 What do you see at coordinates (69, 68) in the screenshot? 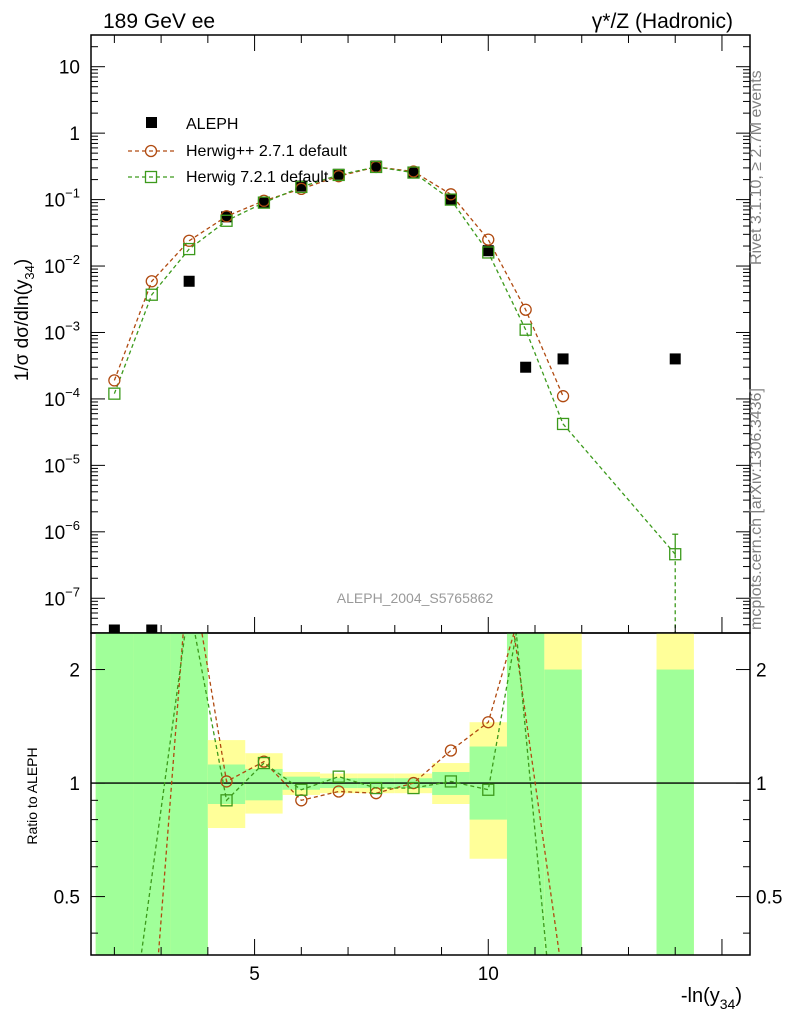
I see `y-tick-label: 10` at bounding box center [69, 68].